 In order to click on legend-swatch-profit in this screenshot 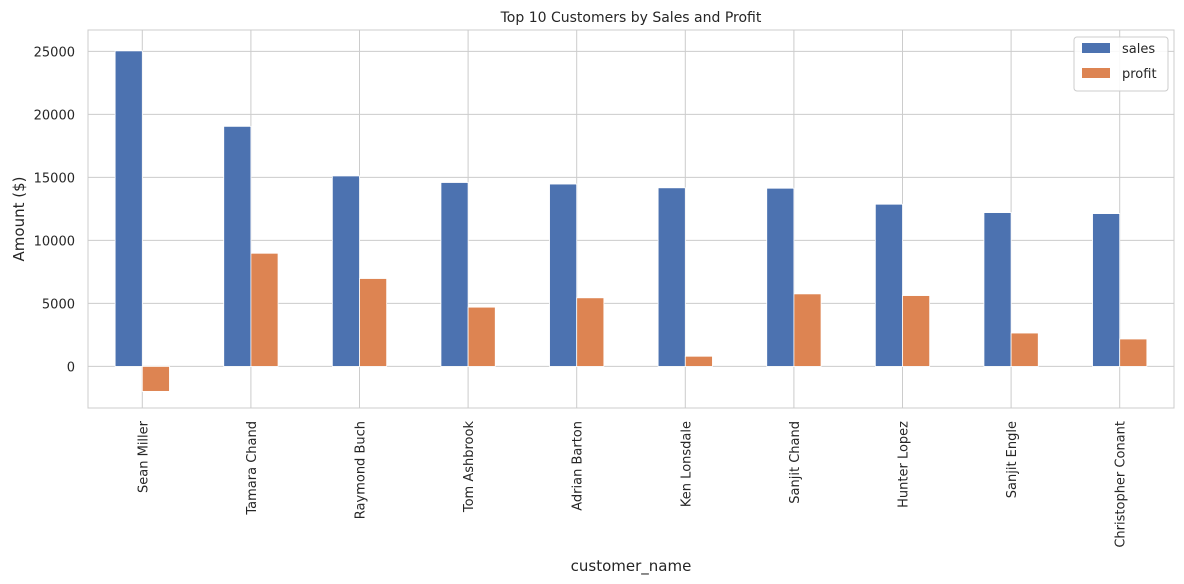, I will do `click(1096, 73)`.